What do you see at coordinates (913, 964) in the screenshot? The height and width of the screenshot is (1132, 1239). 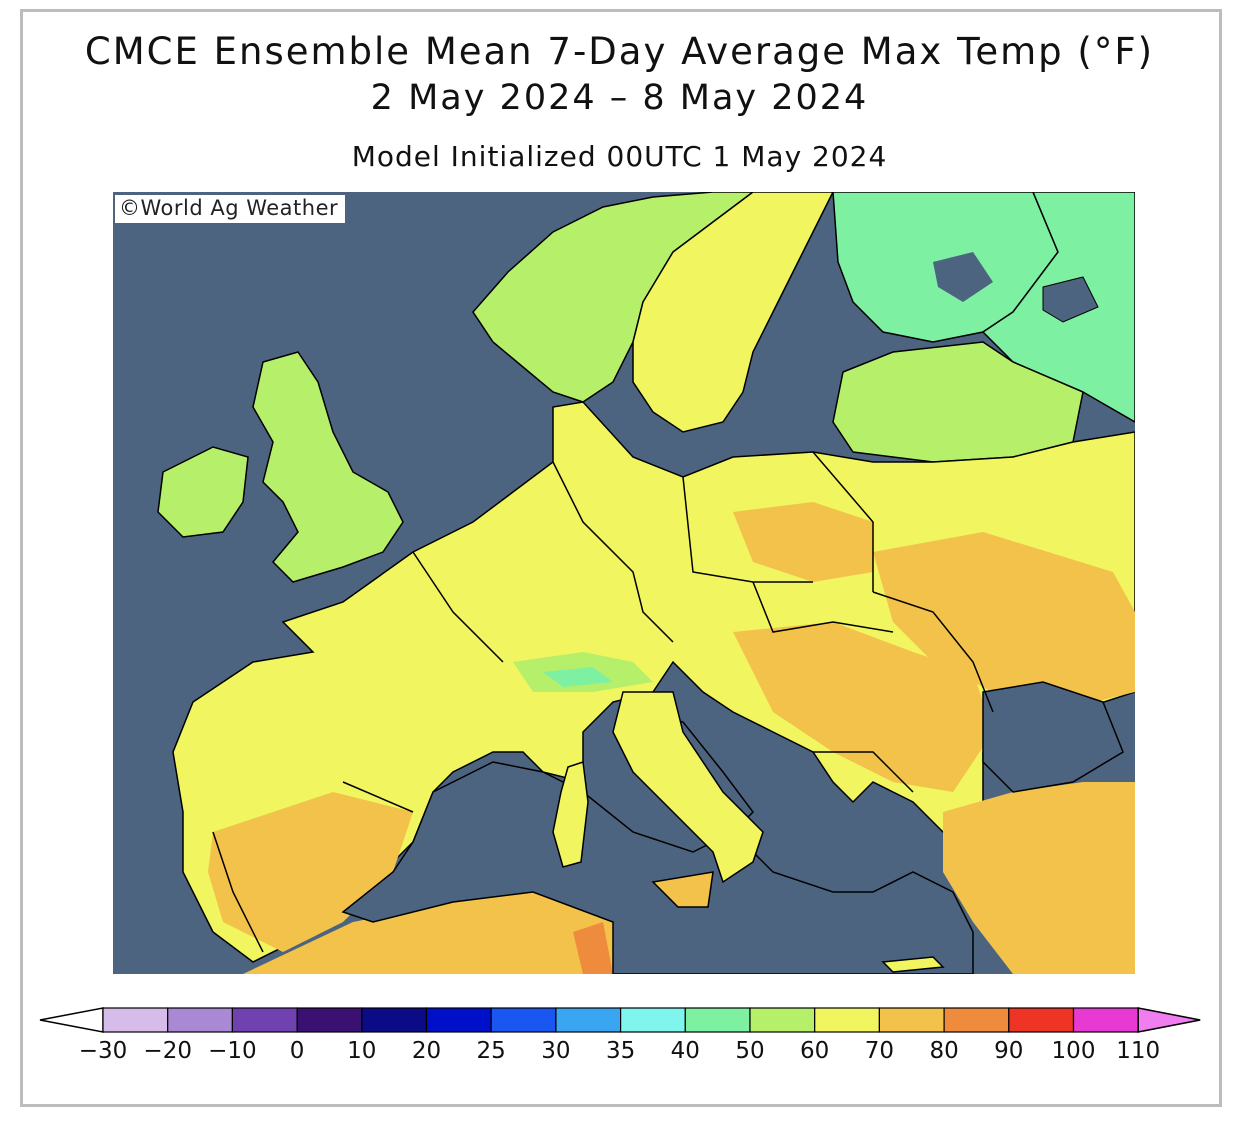 I see `land-crete` at bounding box center [913, 964].